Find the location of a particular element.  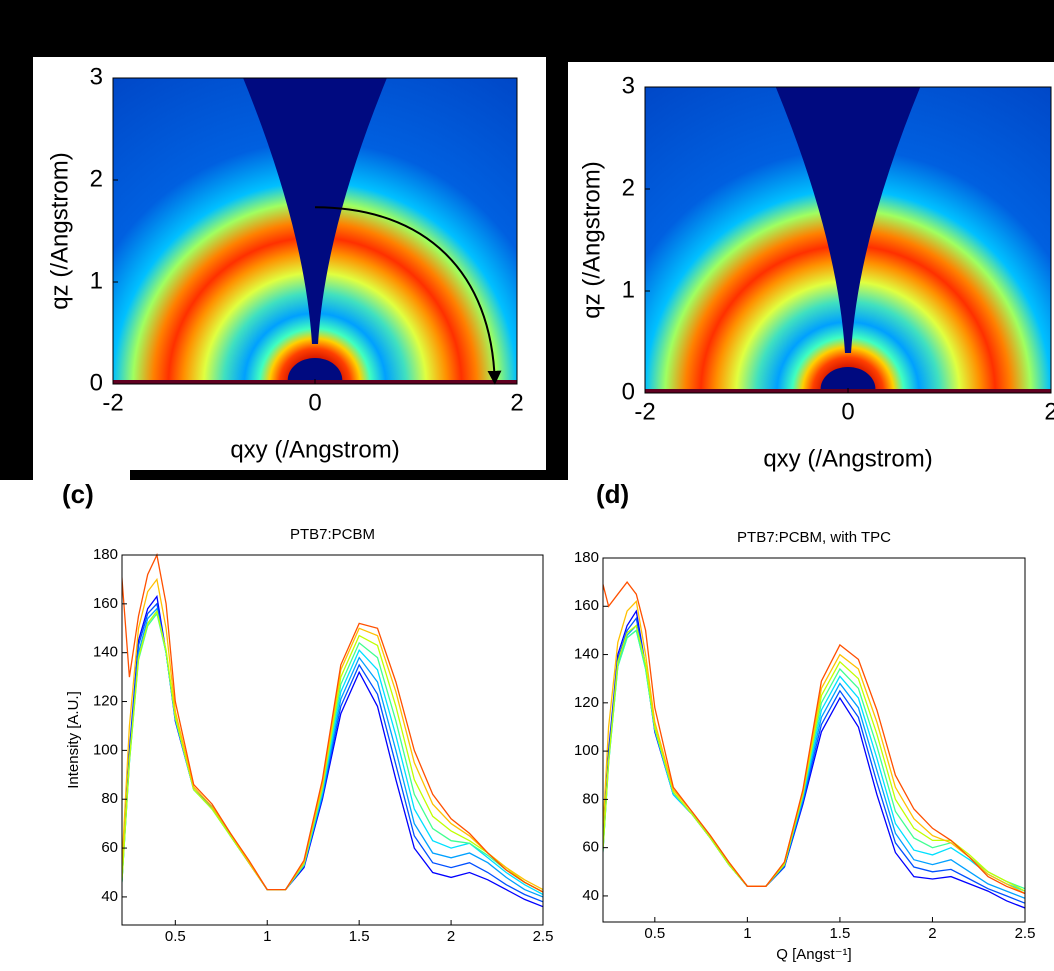

chart-title: PTB7:PCBM is located at coordinates (332, 534).